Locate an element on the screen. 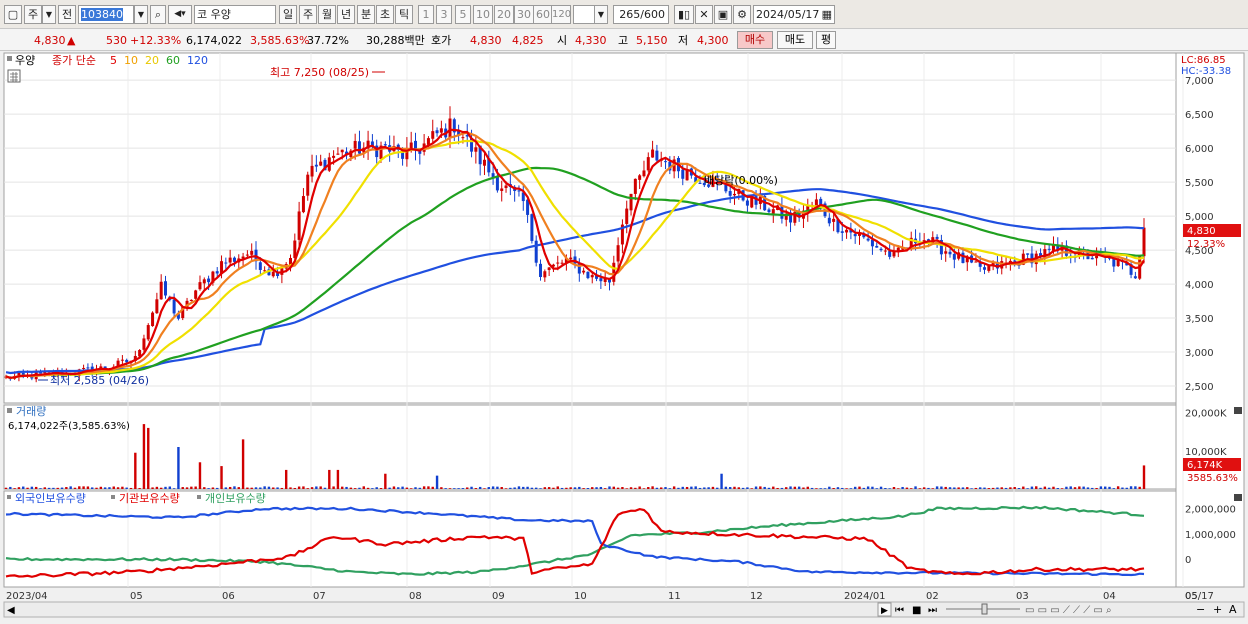  interval-1: 1 is located at coordinates (426, 14).